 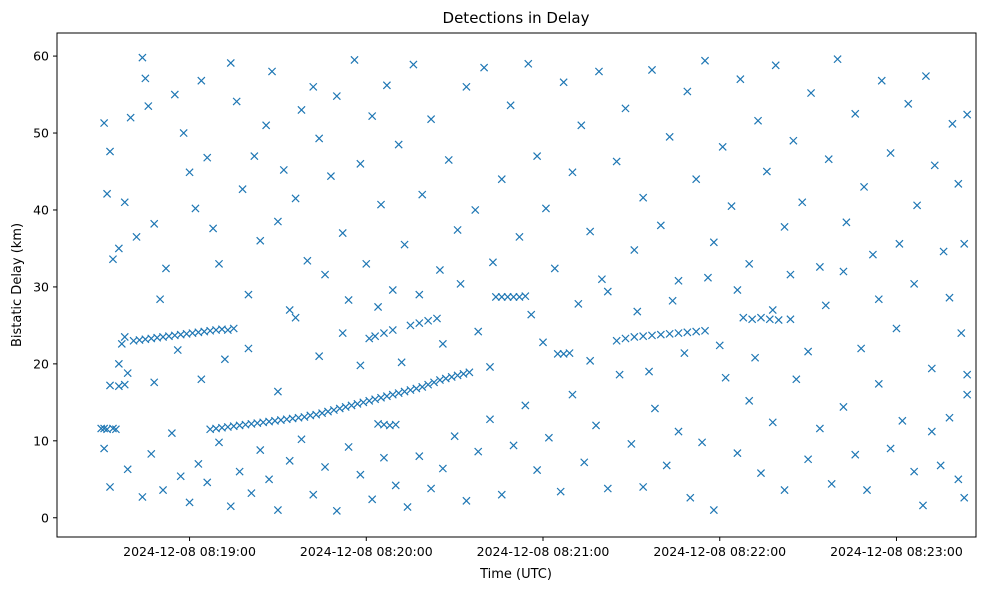 I want to click on x-tick-label: 2024-12-08 08:21:00, so click(x=543, y=551).